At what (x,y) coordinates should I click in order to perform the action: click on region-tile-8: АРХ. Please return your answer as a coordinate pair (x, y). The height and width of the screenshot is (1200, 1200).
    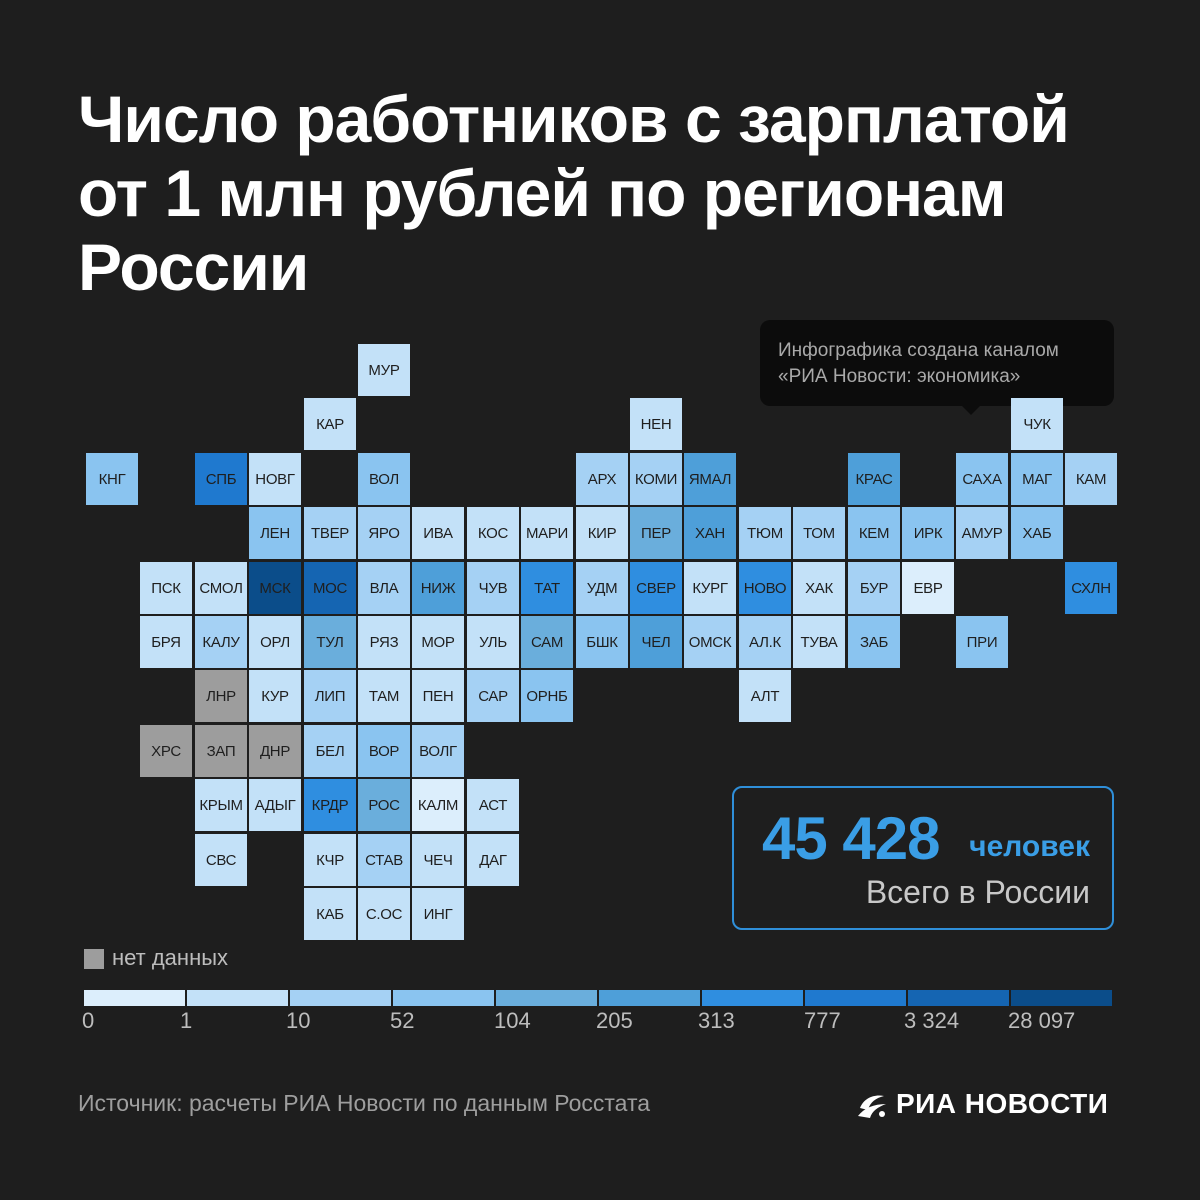
    Looking at the image, I should click on (602, 479).